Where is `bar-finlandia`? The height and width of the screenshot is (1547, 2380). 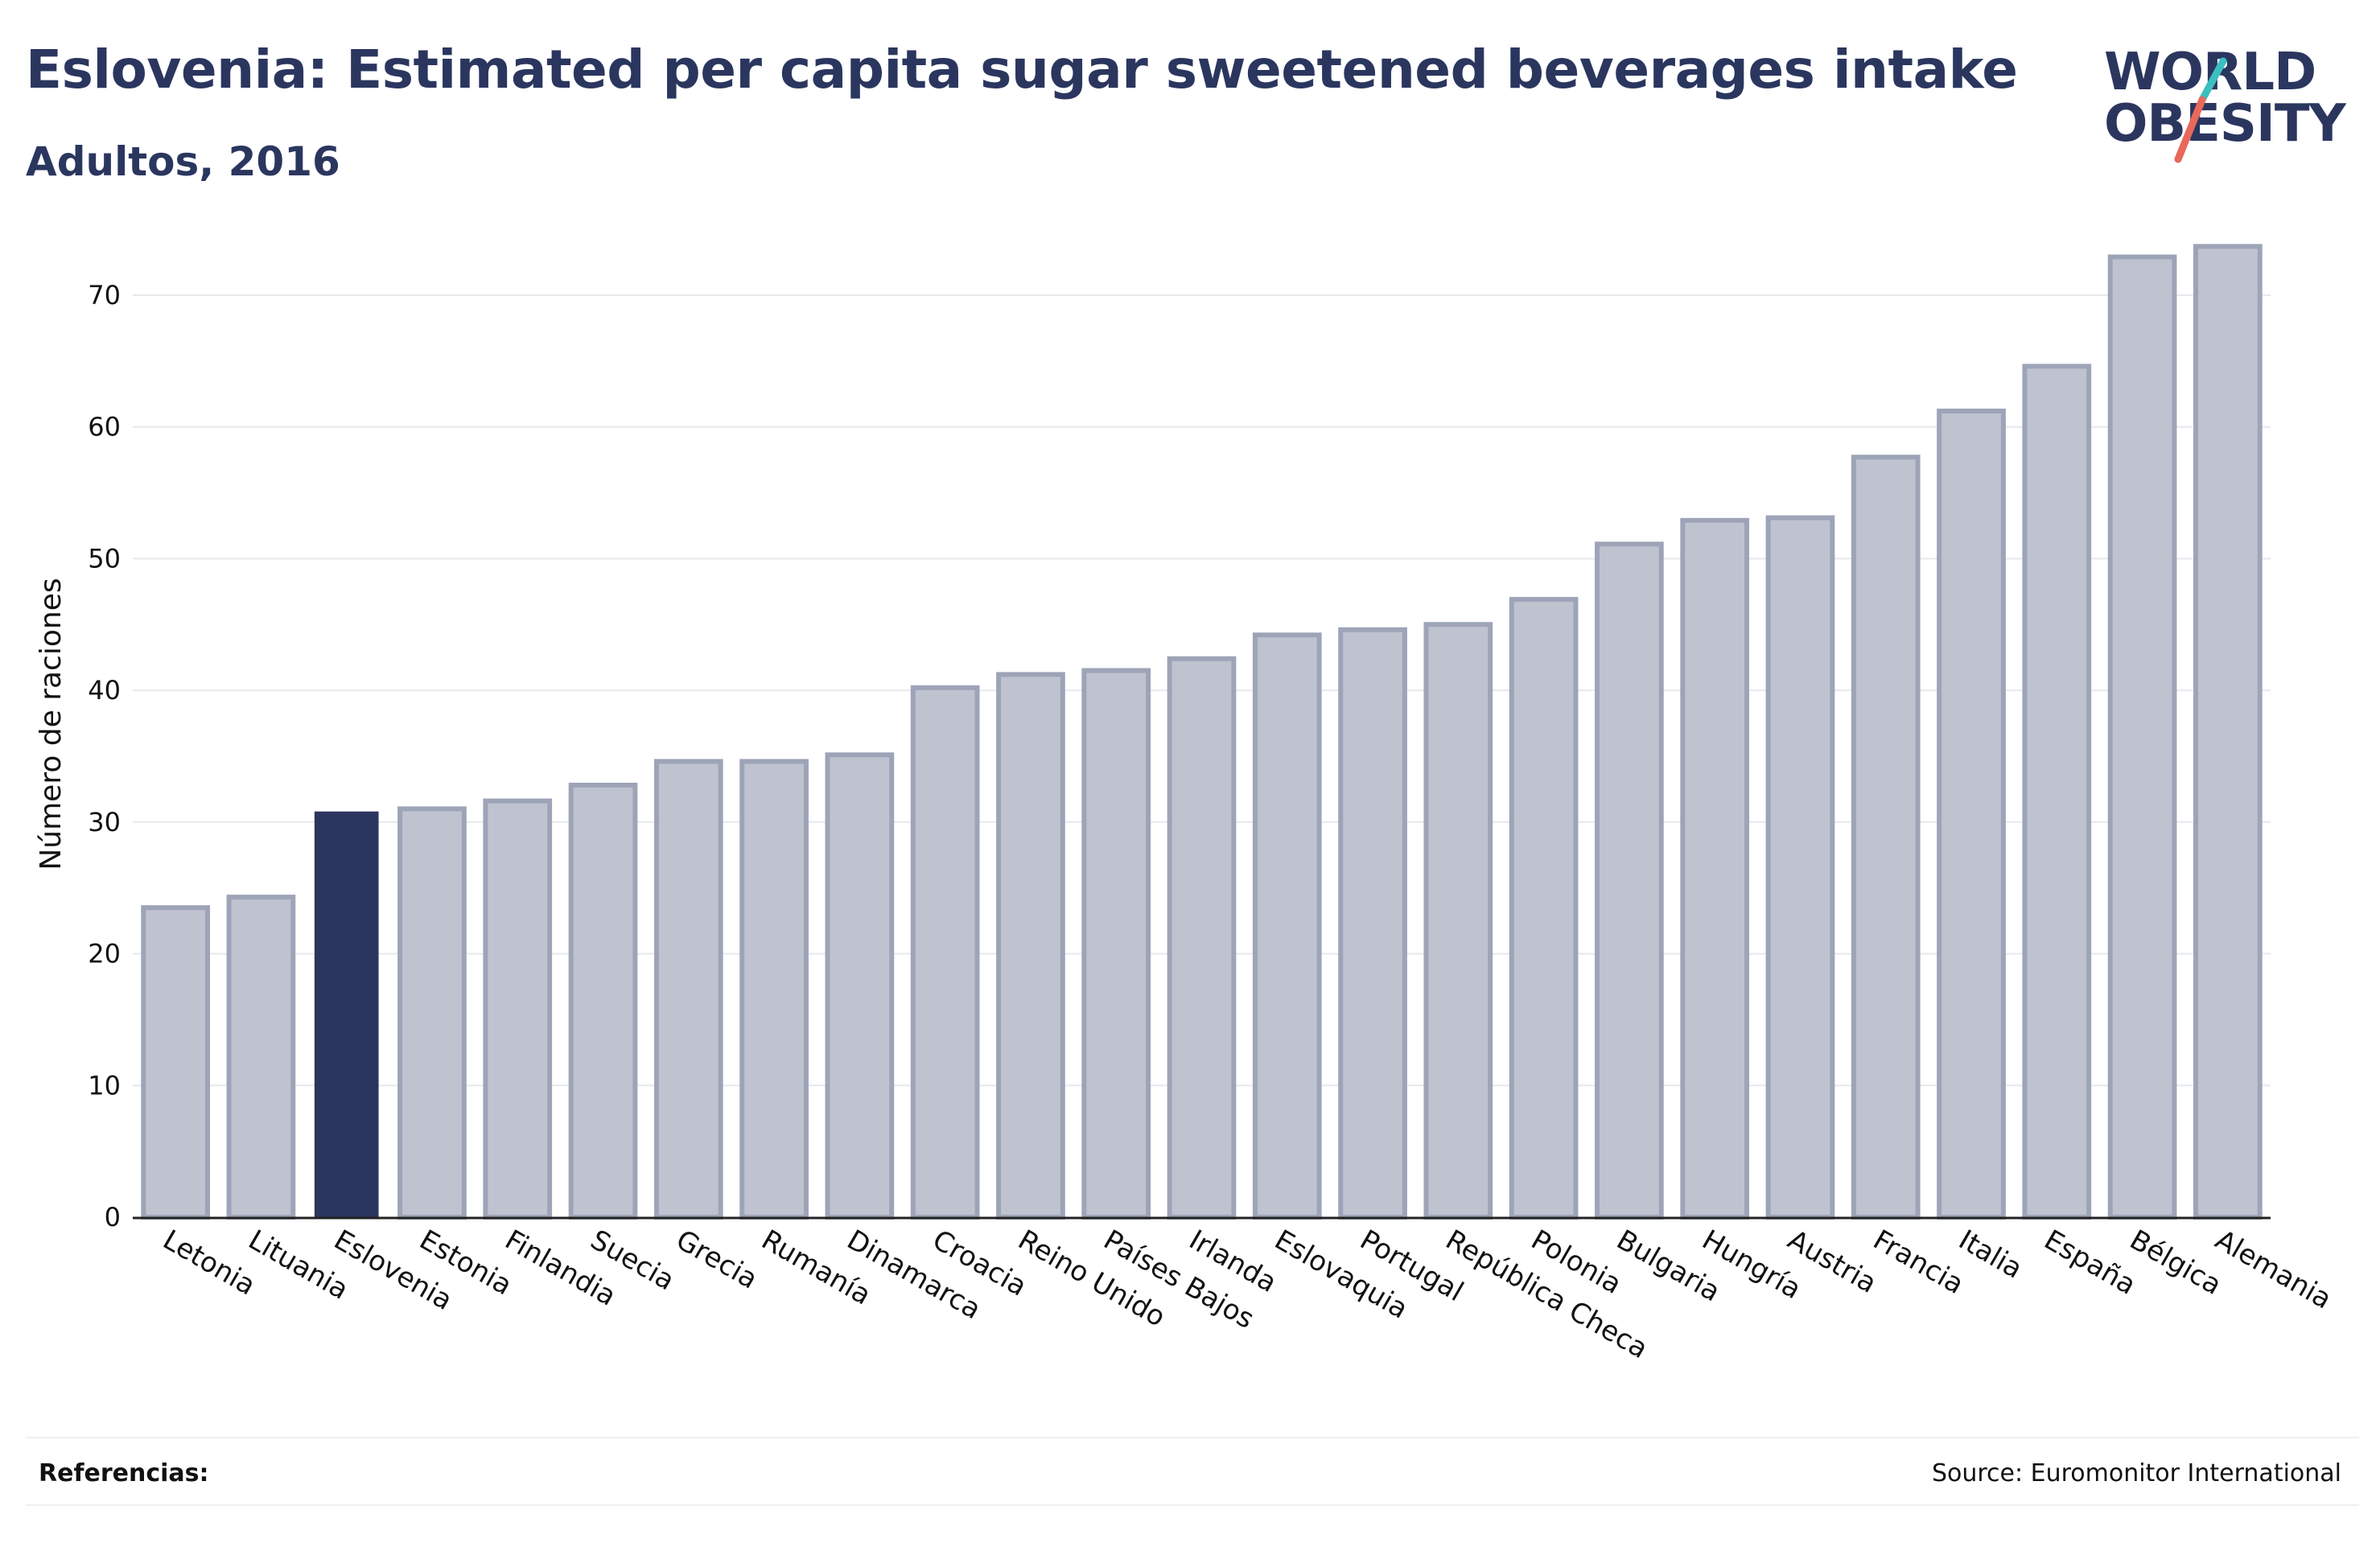
bar-finlandia is located at coordinates (518, 1009).